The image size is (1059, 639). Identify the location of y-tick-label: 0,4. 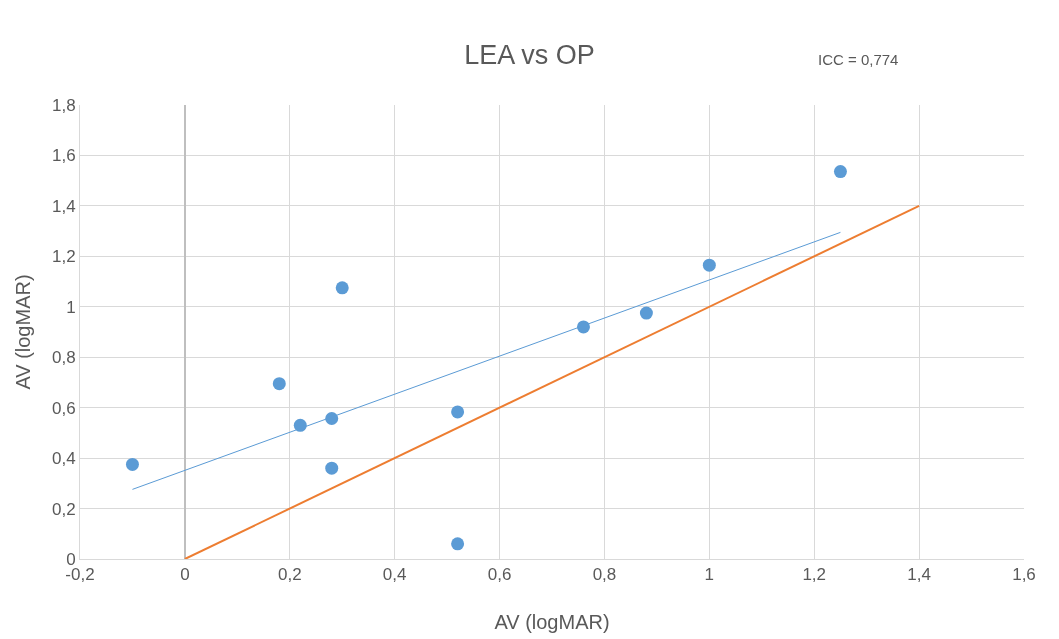
(63, 459).